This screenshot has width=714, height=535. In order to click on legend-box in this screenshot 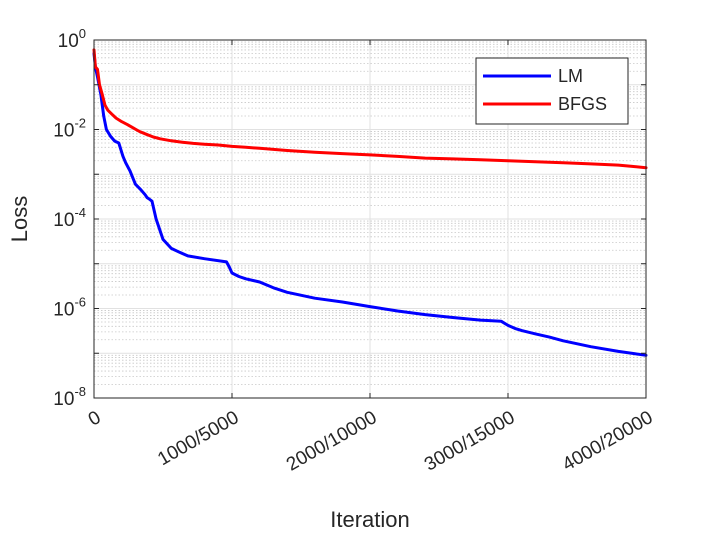, I will do `click(552, 91)`.